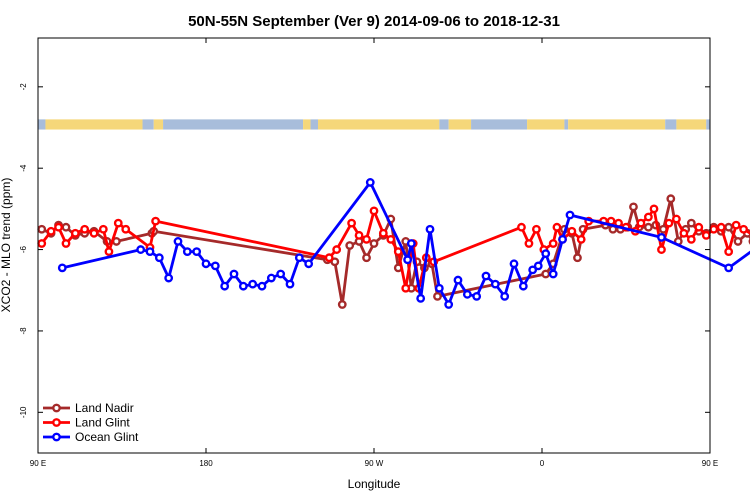 This screenshot has width=750, height=500. What do you see at coordinates (374, 484) in the screenshot?
I see `x-axis-label: Longitude` at bounding box center [374, 484].